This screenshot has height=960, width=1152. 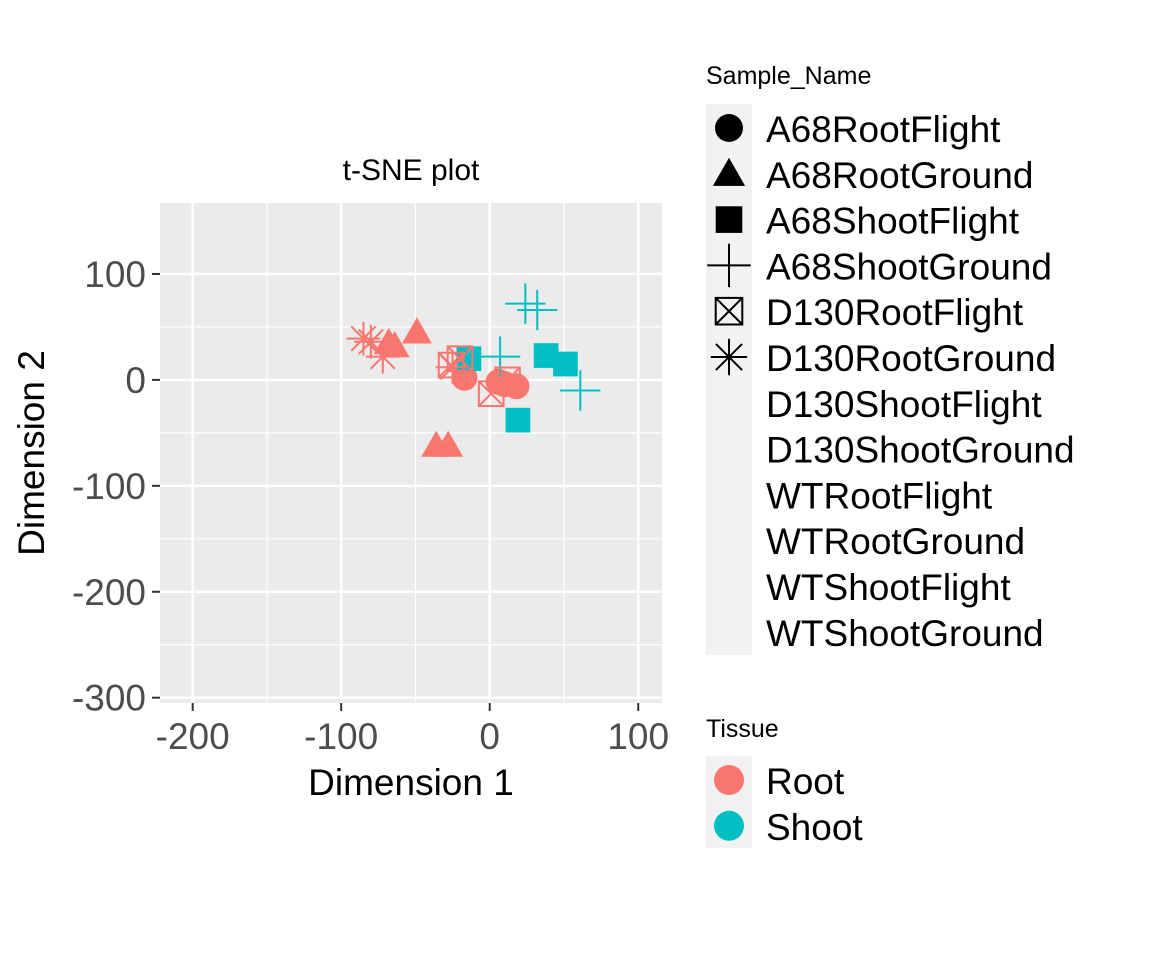 I want to click on legend-key-square-cross, so click(x=729, y=311).